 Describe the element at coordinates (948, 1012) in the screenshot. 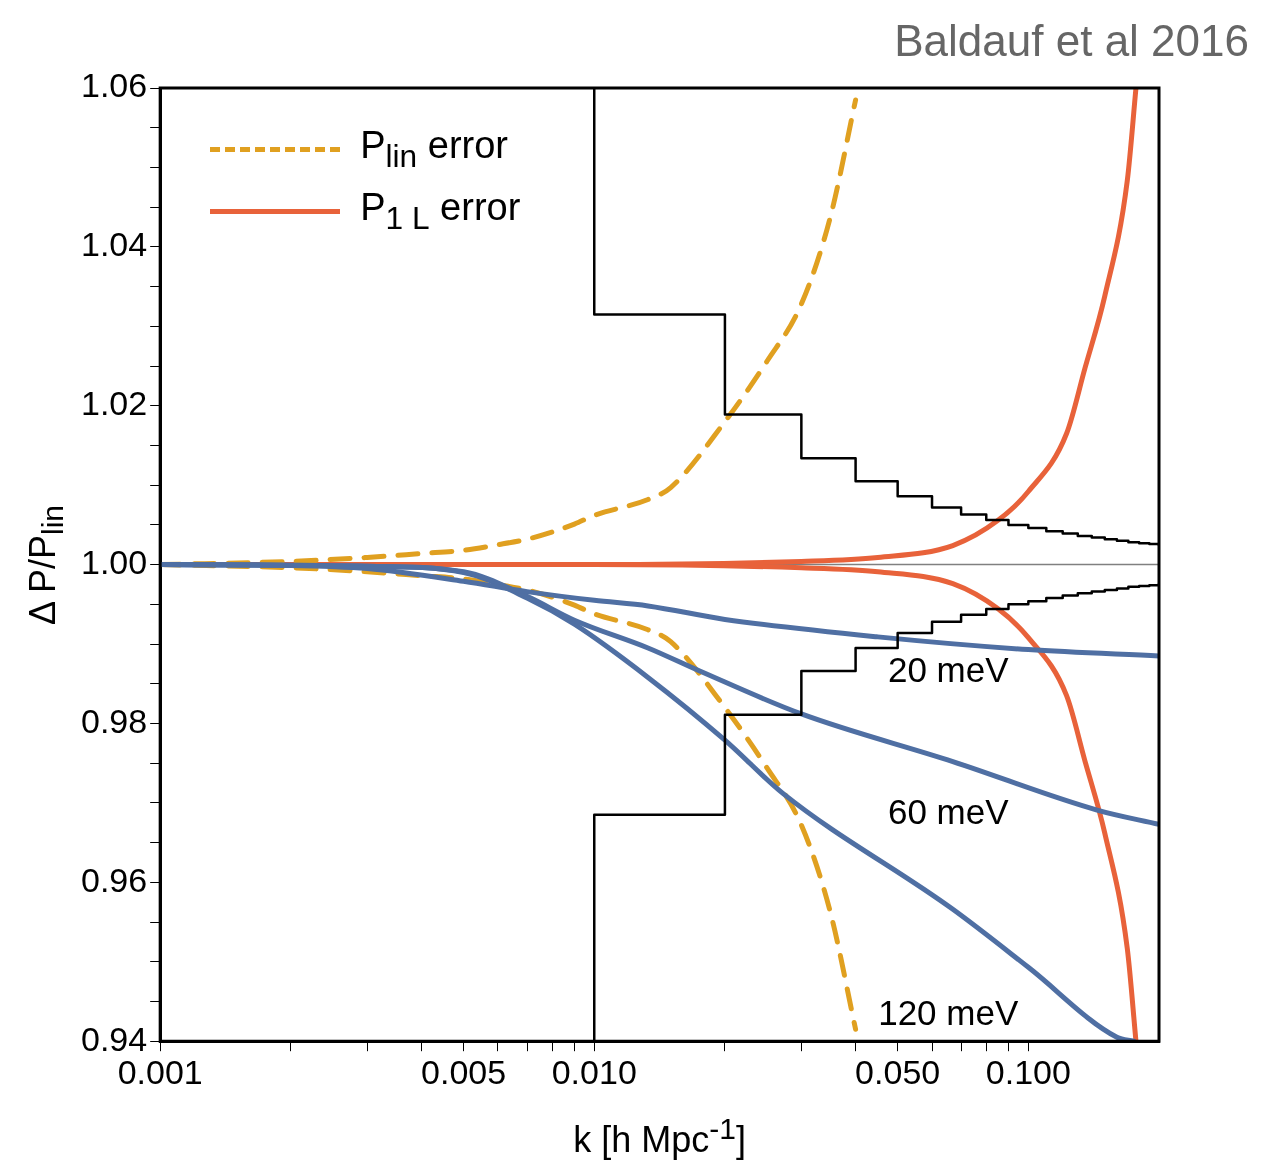

I see `annotation: 120 meV` at that location.